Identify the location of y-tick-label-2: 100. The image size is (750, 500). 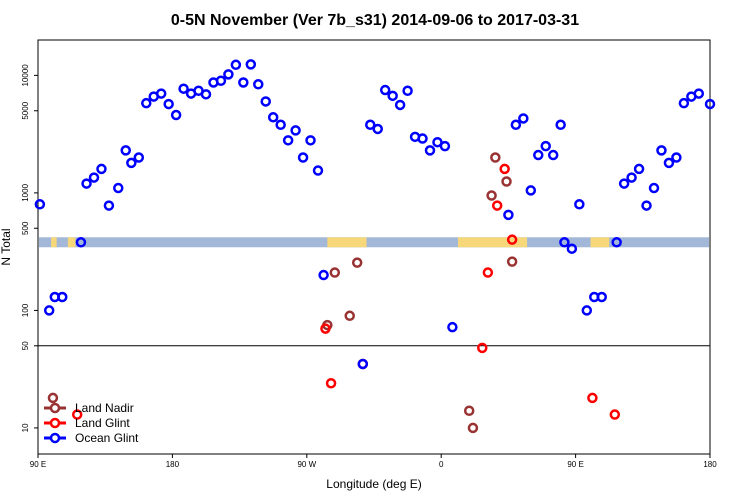
(25, 310).